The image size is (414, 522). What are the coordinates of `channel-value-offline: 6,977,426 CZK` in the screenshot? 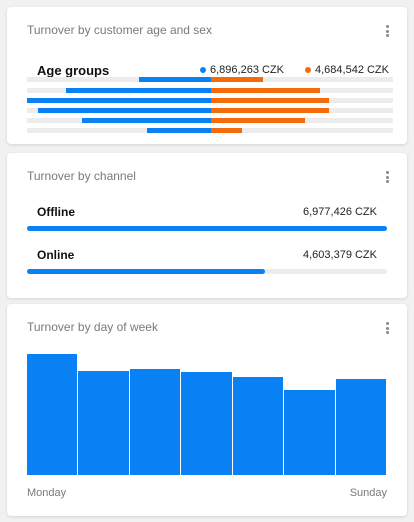 It's located at (340, 212).